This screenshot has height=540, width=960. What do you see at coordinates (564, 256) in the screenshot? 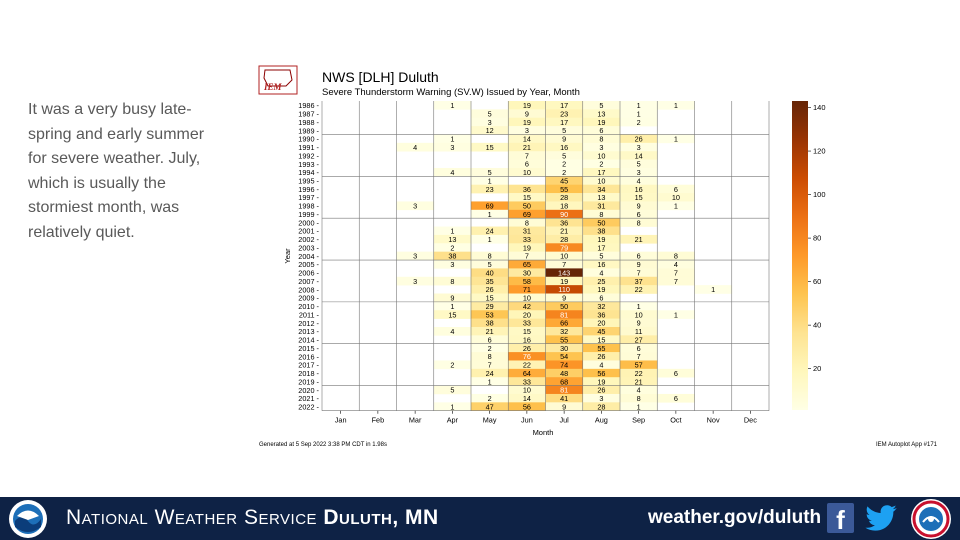
I see `cell-value-label: 10` at bounding box center [564, 256].